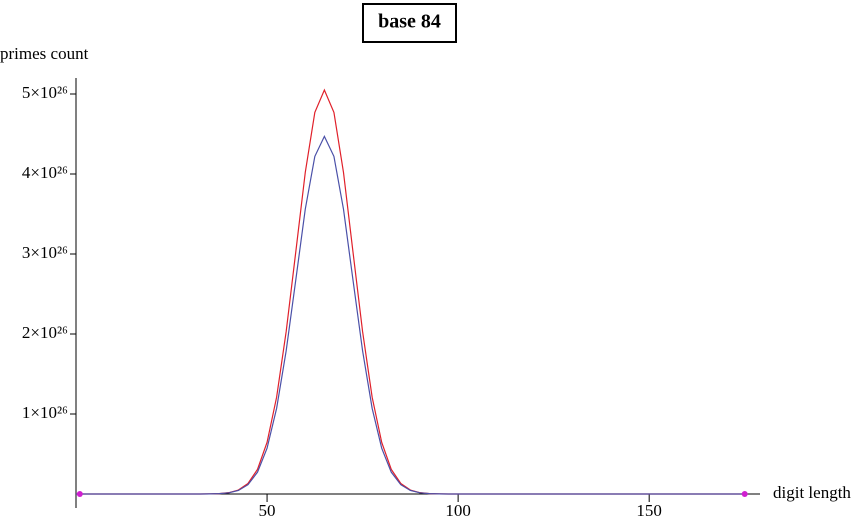  Describe the element at coordinates (458, 510) in the screenshot. I see `x-tick-label: 100` at that location.